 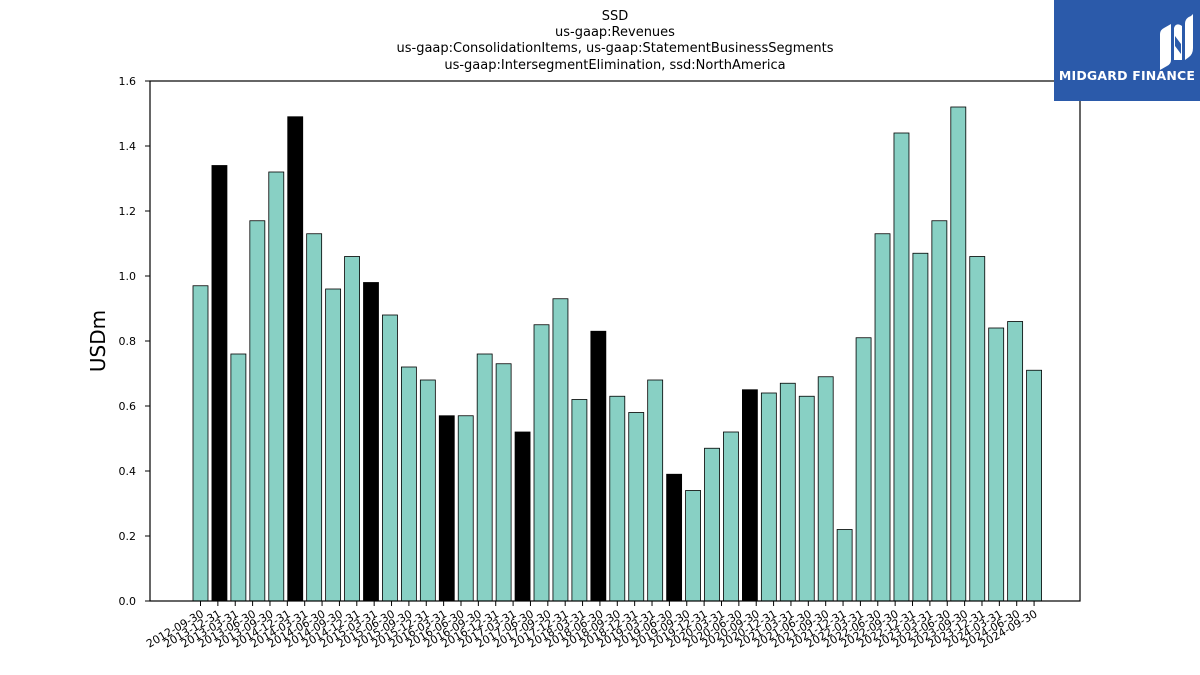 I want to click on y-tick-label: 0.0, so click(x=128, y=601).